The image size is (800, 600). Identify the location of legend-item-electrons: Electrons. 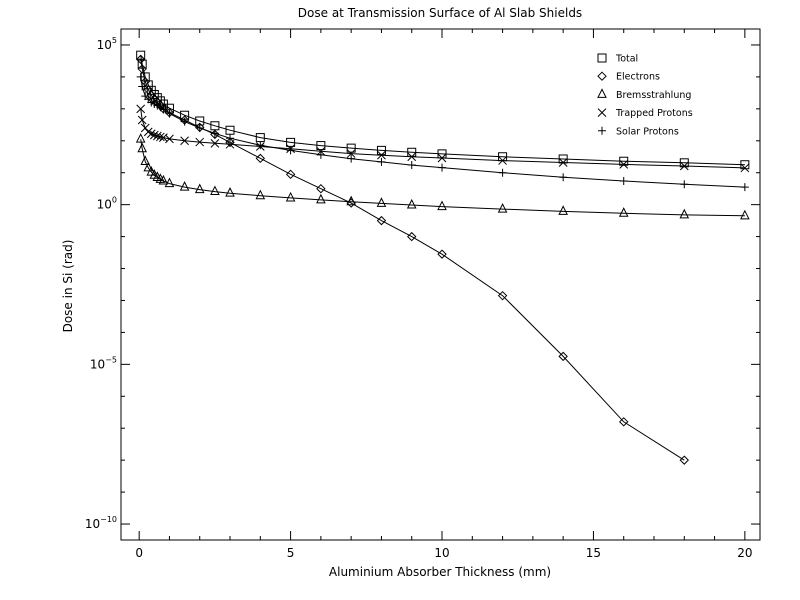
(628, 77).